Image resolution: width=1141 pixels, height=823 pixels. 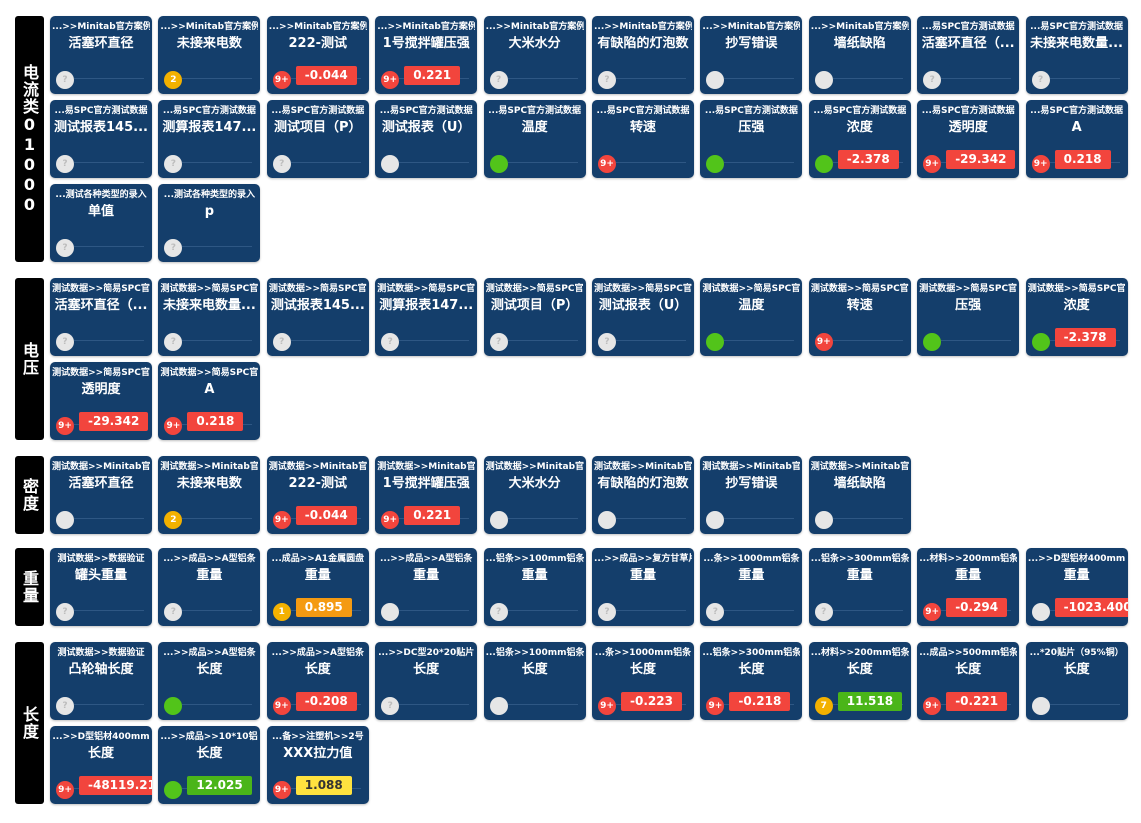 I want to click on monitor-tile: 测试数据>>简易SPC官 转速 9+, so click(x=859, y=317).